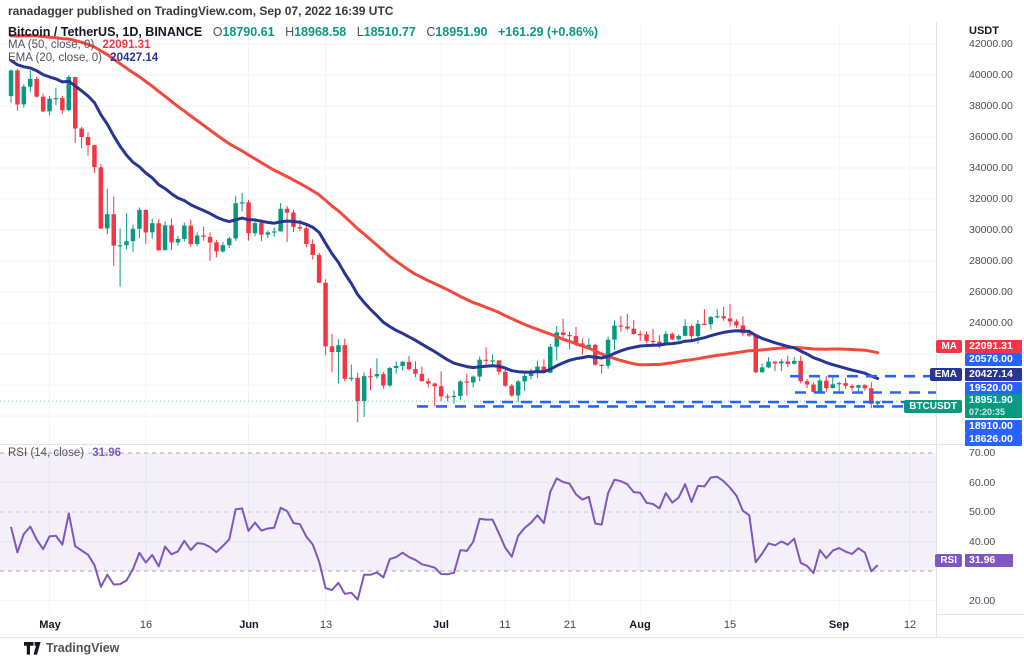  What do you see at coordinates (991, 137) in the screenshot?
I see `price-tick: 36000.00` at bounding box center [991, 137].